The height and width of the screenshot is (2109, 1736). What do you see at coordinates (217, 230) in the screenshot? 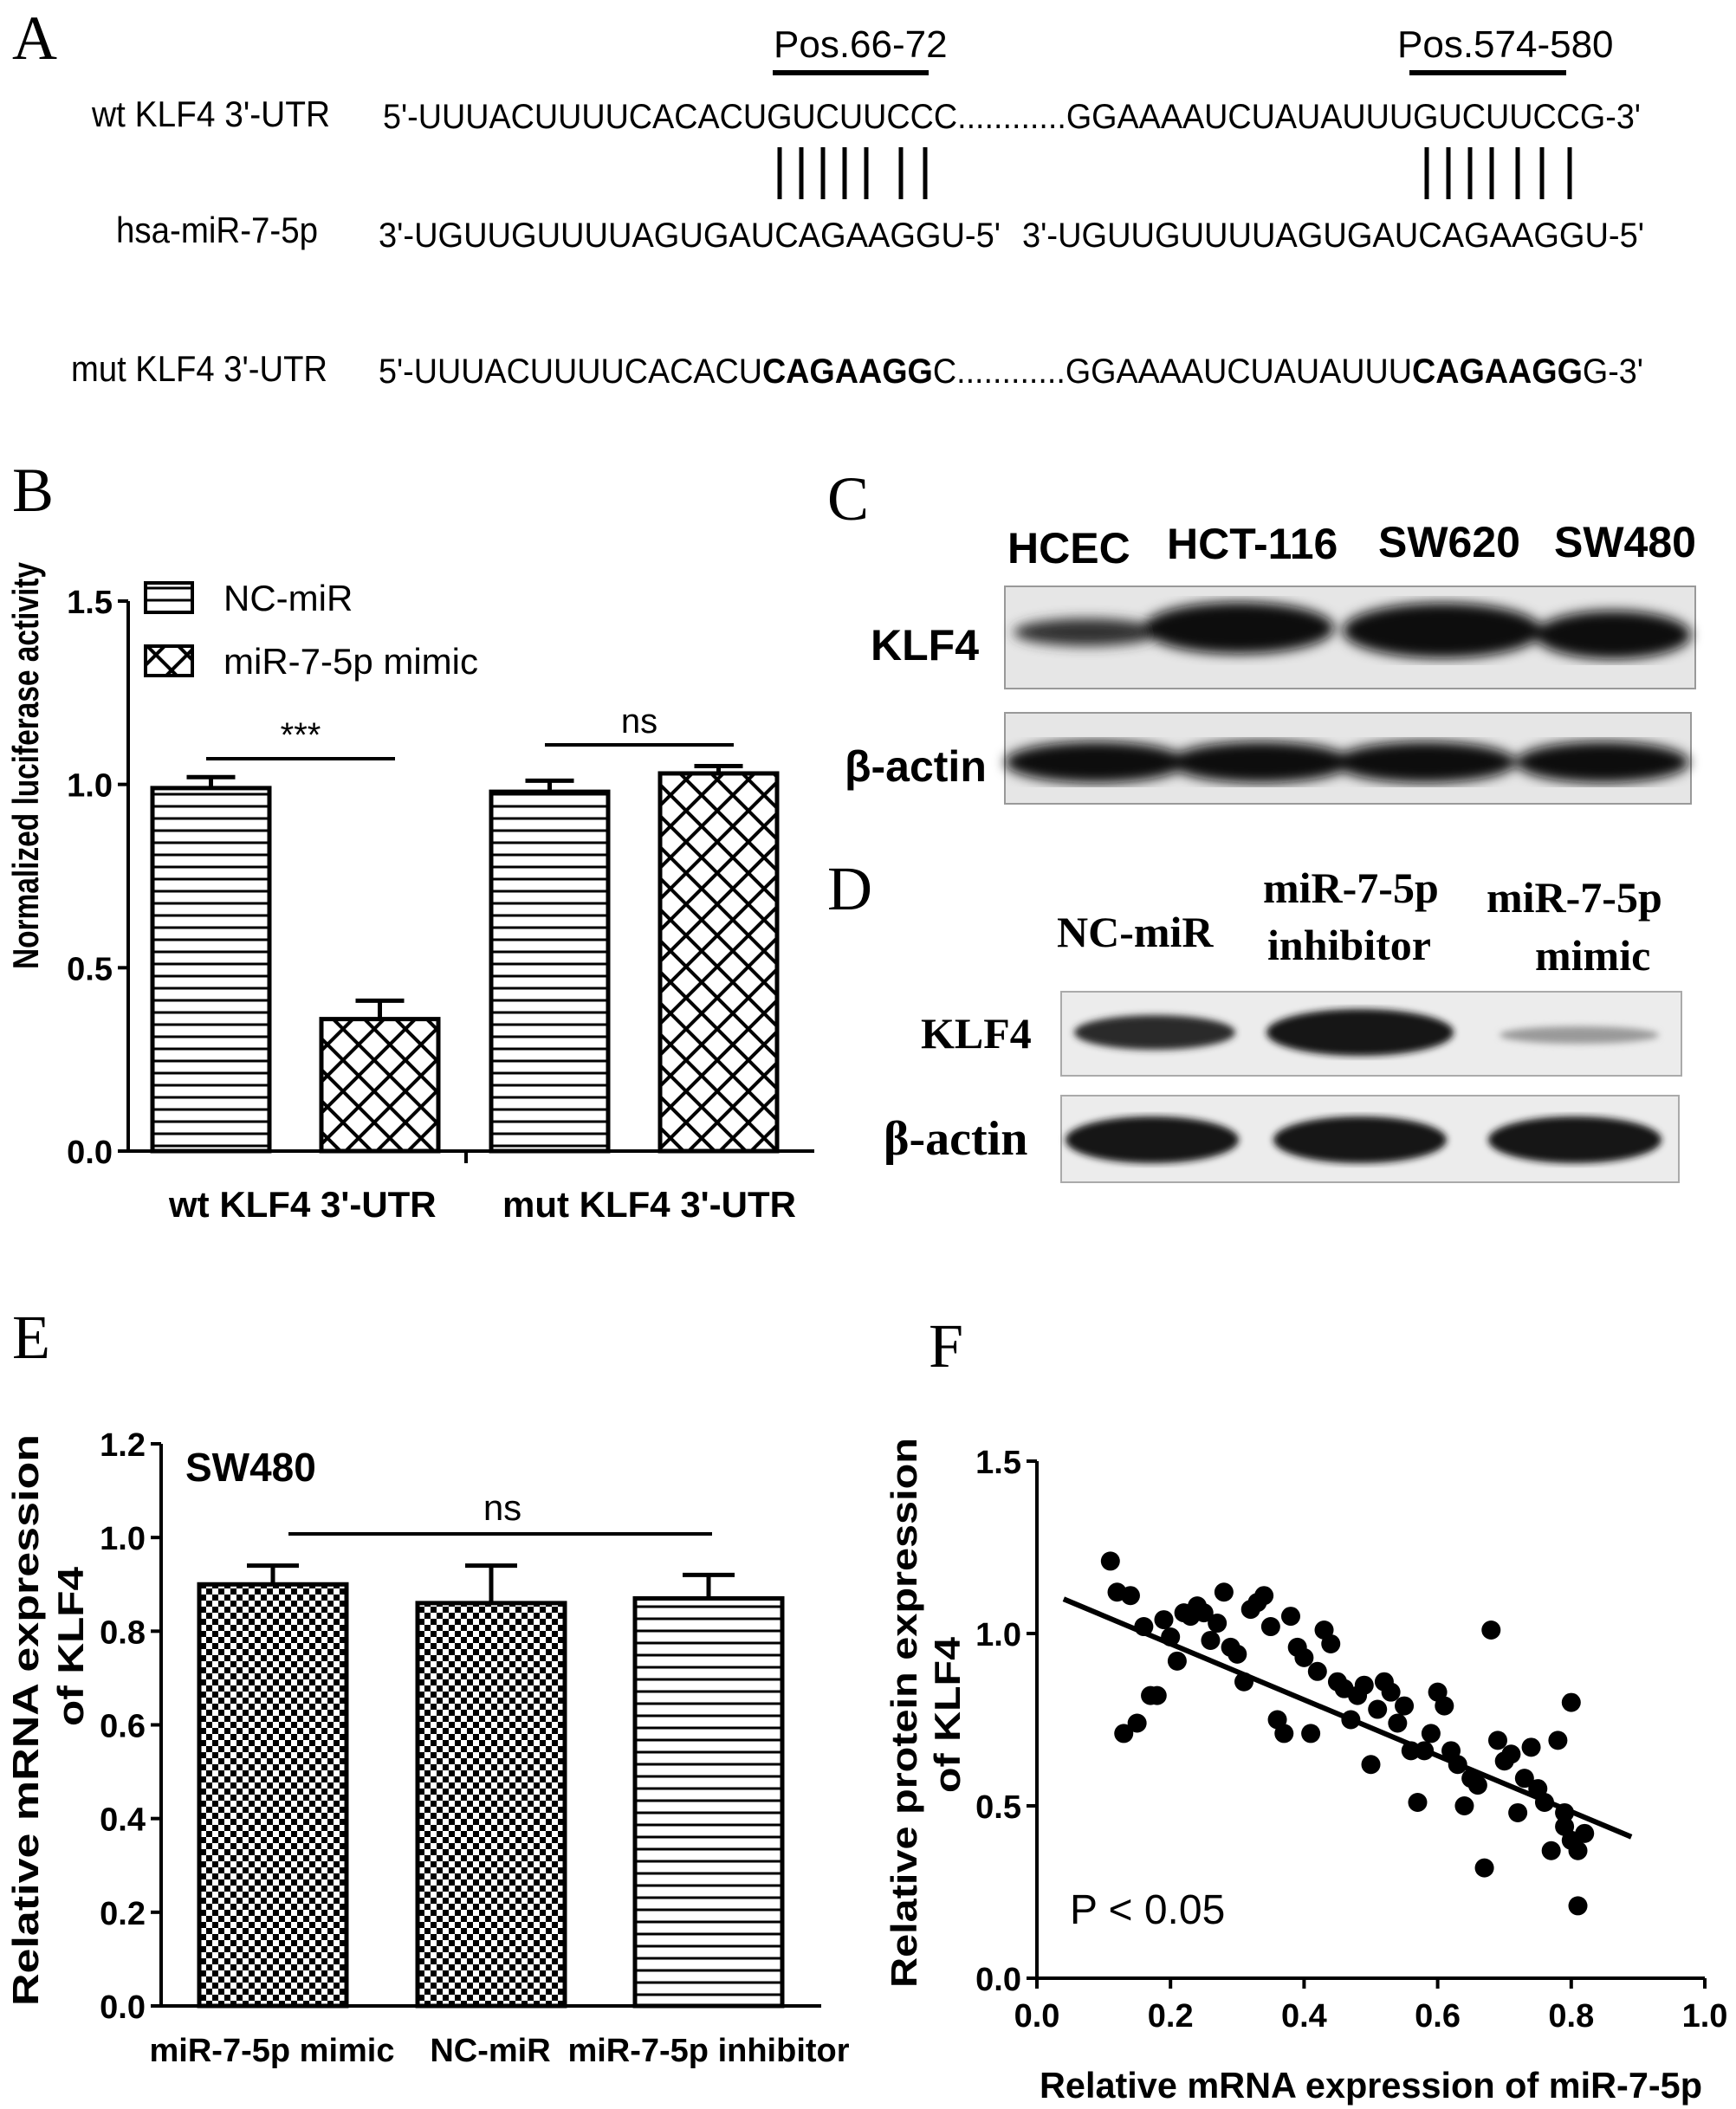
I see `mir-label: hsa-miR-7-5p` at bounding box center [217, 230].